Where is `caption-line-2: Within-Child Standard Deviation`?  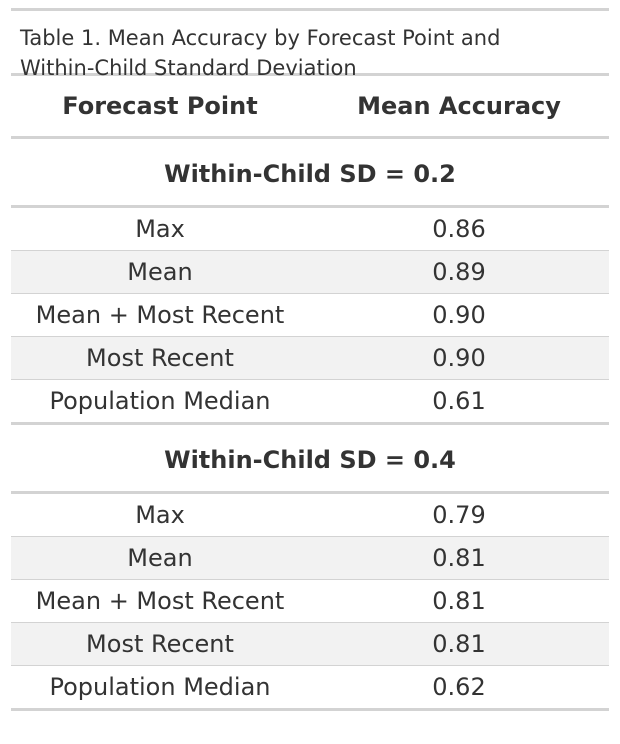 caption-line-2: Within-Child Standard Deviation is located at coordinates (188, 68).